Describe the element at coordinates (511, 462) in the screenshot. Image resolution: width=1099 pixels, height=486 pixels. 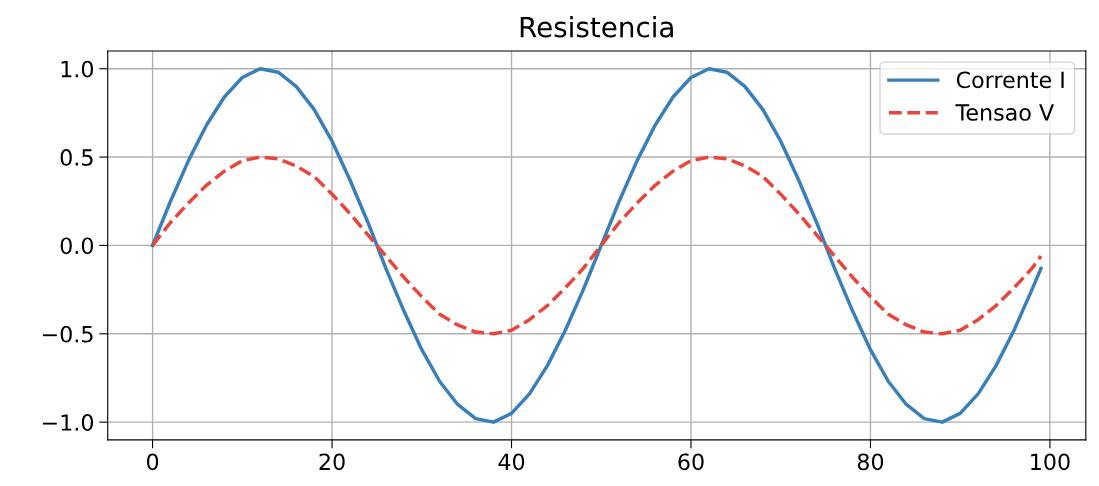
I see `x-tick-label: 40` at that location.